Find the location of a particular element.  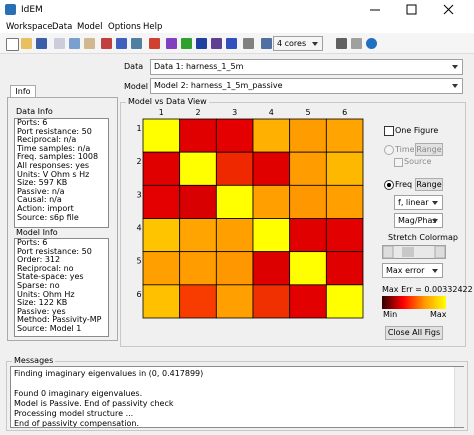

freq-scale-dropdown: f, linear is located at coordinates (418, 202).